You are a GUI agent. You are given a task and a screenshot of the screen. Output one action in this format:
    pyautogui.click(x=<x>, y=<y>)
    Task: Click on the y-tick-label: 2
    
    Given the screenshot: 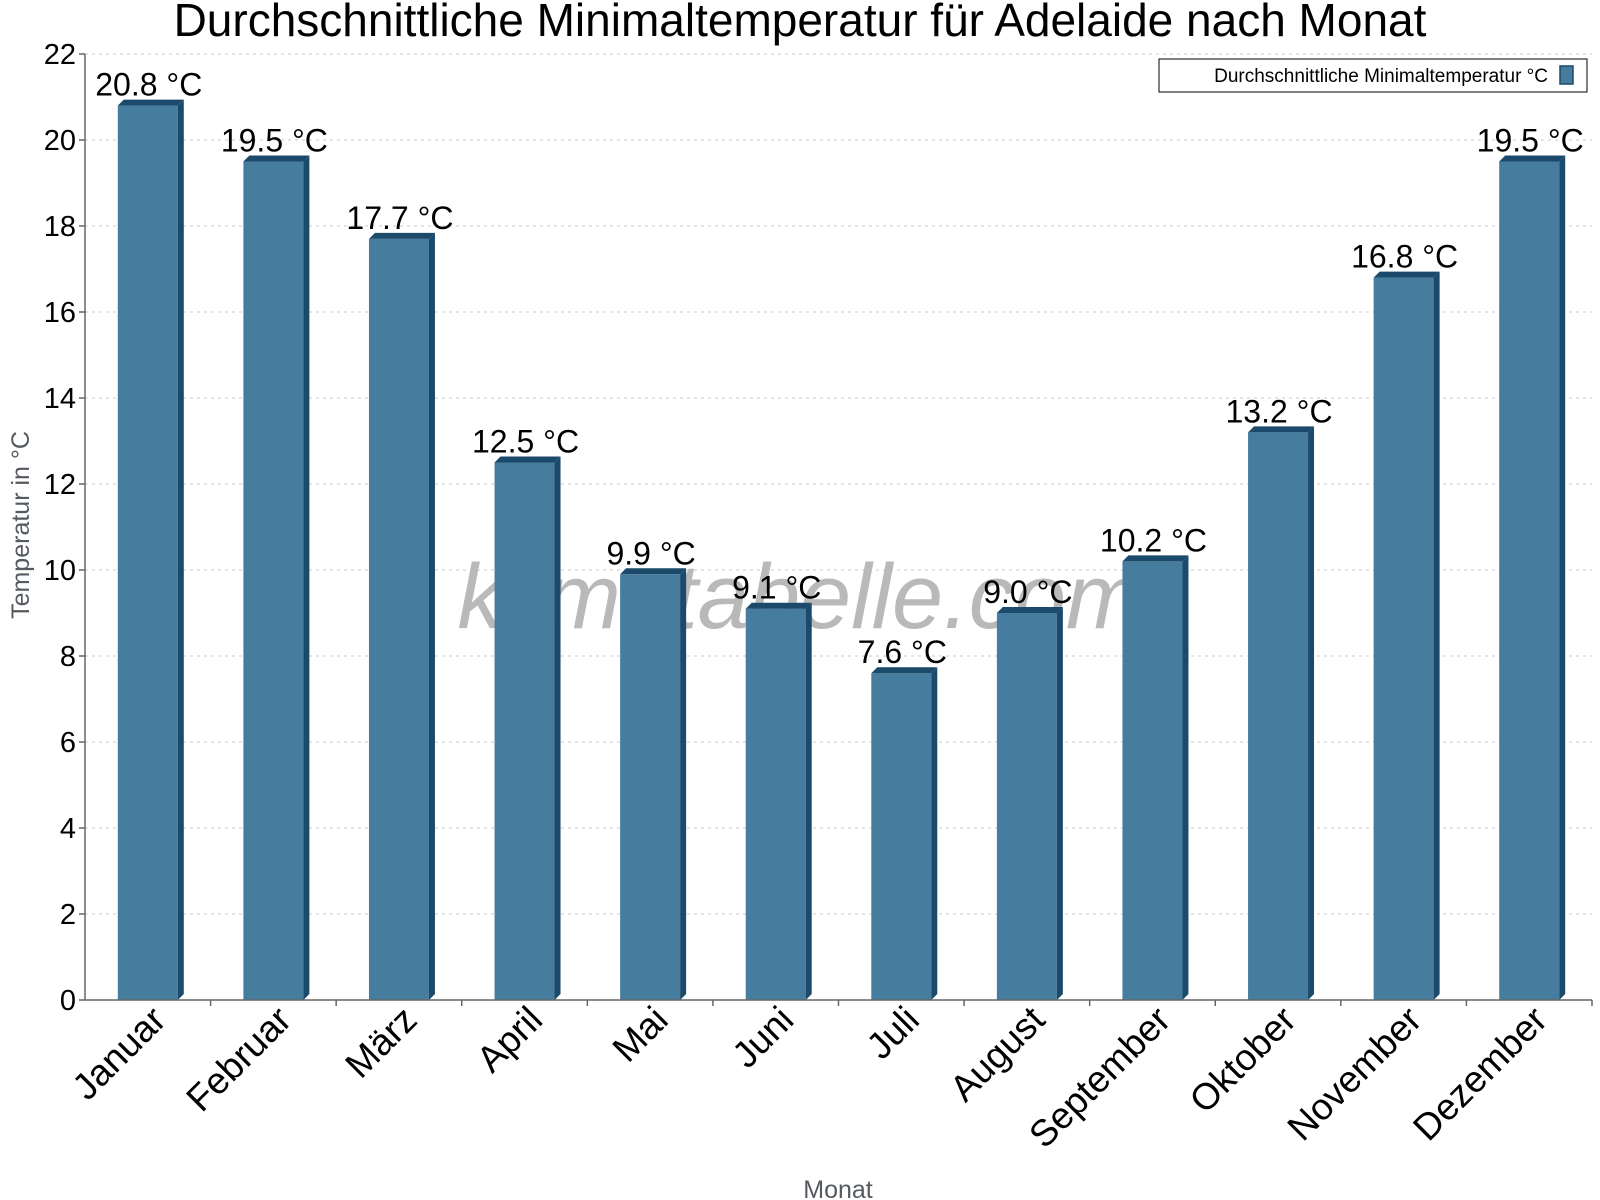 What is the action you would take?
    pyautogui.click(x=68, y=915)
    